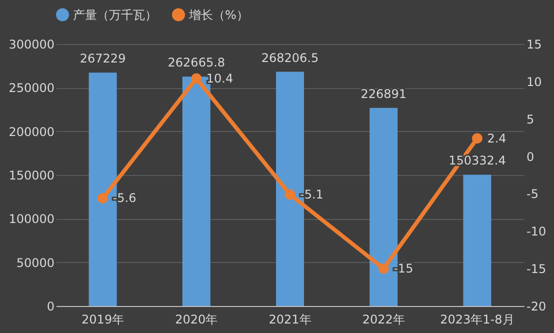  Describe the element at coordinates (50, 307) in the screenshot. I see `y-tick-label: 0` at that location.